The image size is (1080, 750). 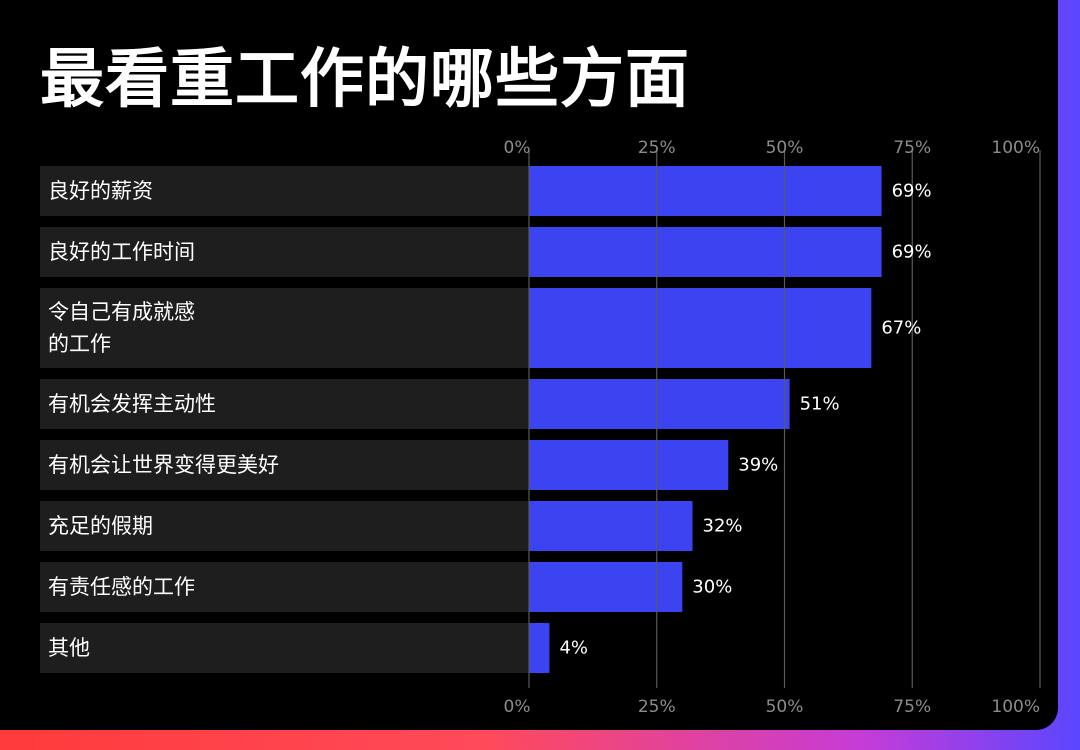 I want to click on category-label: 其他, so click(x=69, y=648).